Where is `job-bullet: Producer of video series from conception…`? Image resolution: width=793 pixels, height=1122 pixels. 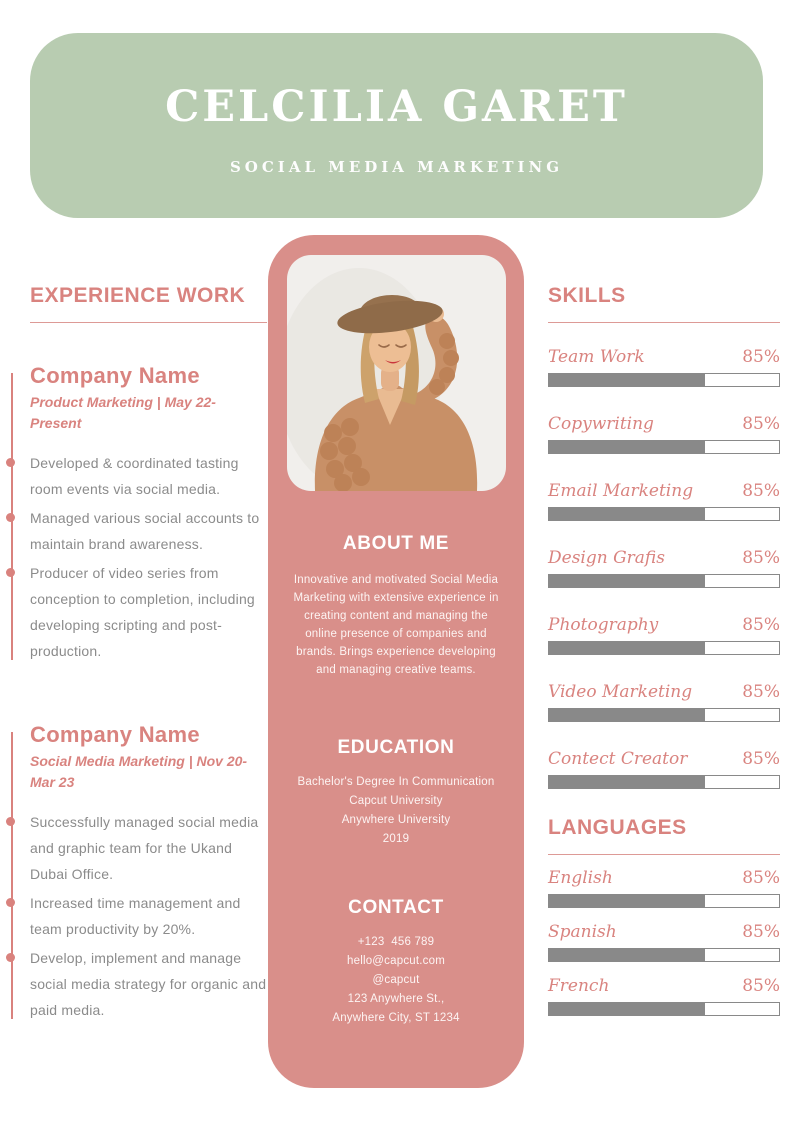
job-bullet: Producer of video series from conception… is located at coordinates (136, 612).